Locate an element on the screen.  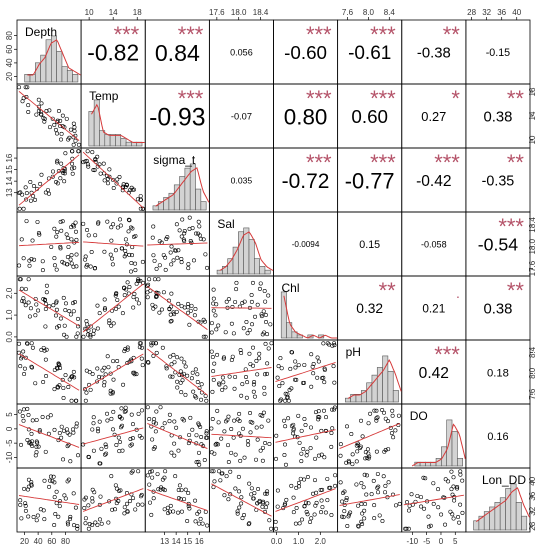
correlation-value: 0.80 is located at coordinates (306, 117).